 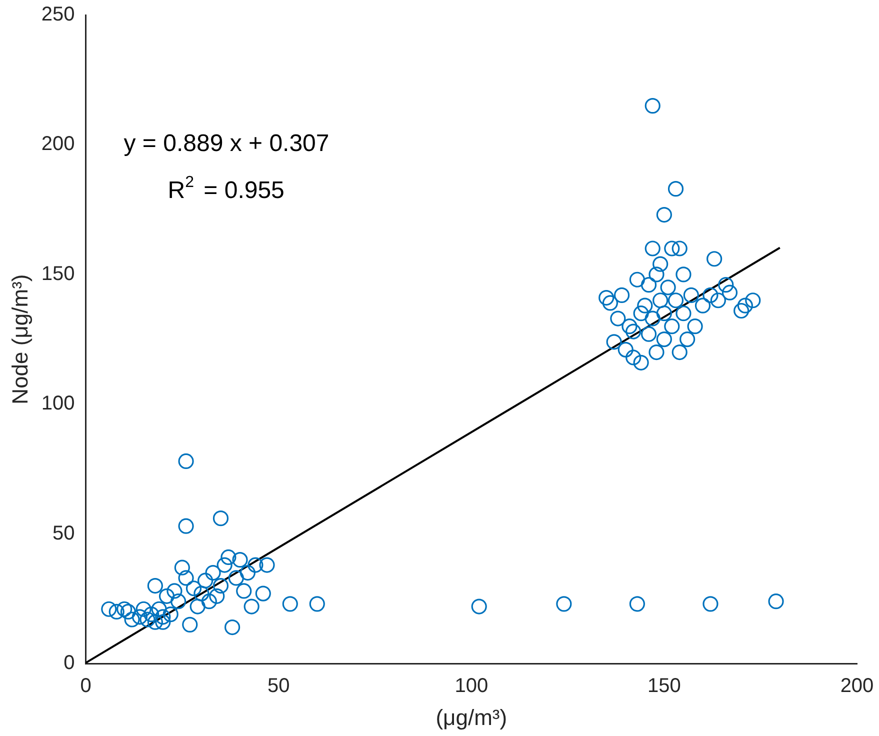 I want to click on x-tick-label: 150, so click(x=664, y=686).